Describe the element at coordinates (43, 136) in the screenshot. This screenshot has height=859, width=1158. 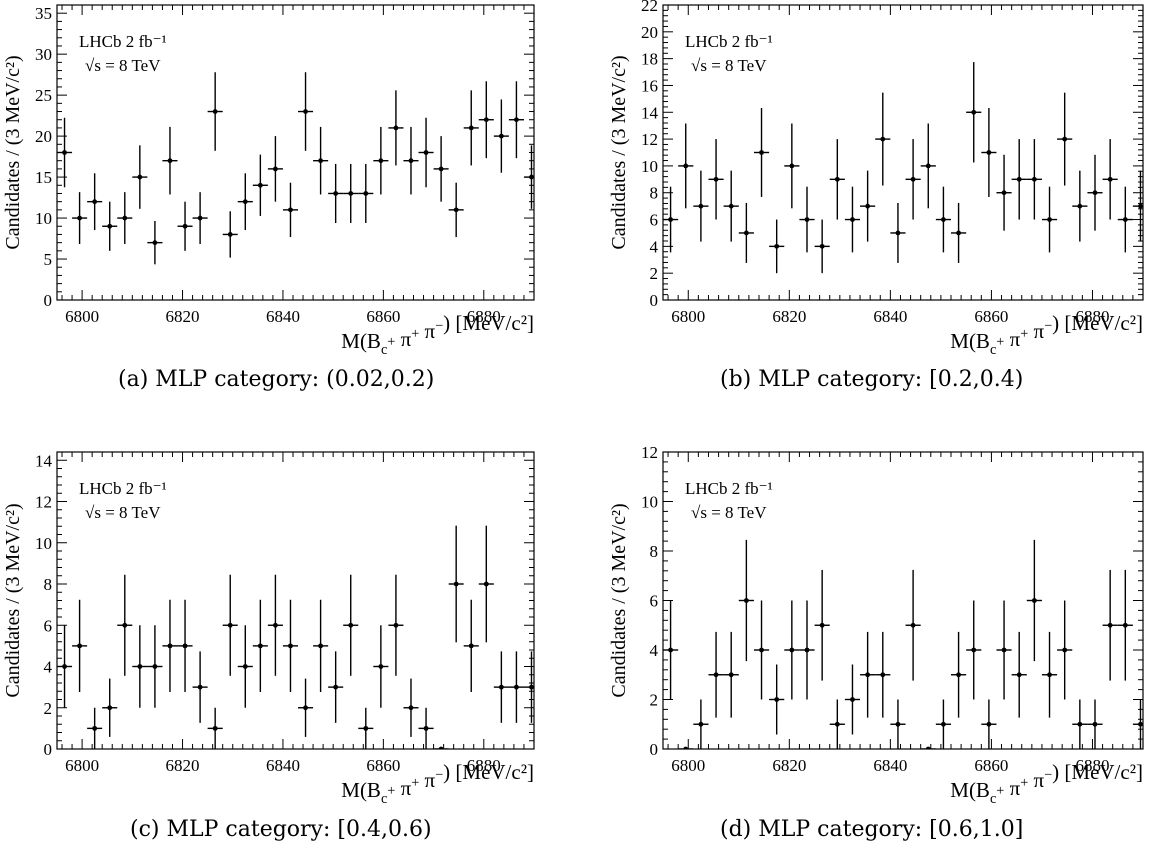
I see `y-tick-label: 20` at that location.